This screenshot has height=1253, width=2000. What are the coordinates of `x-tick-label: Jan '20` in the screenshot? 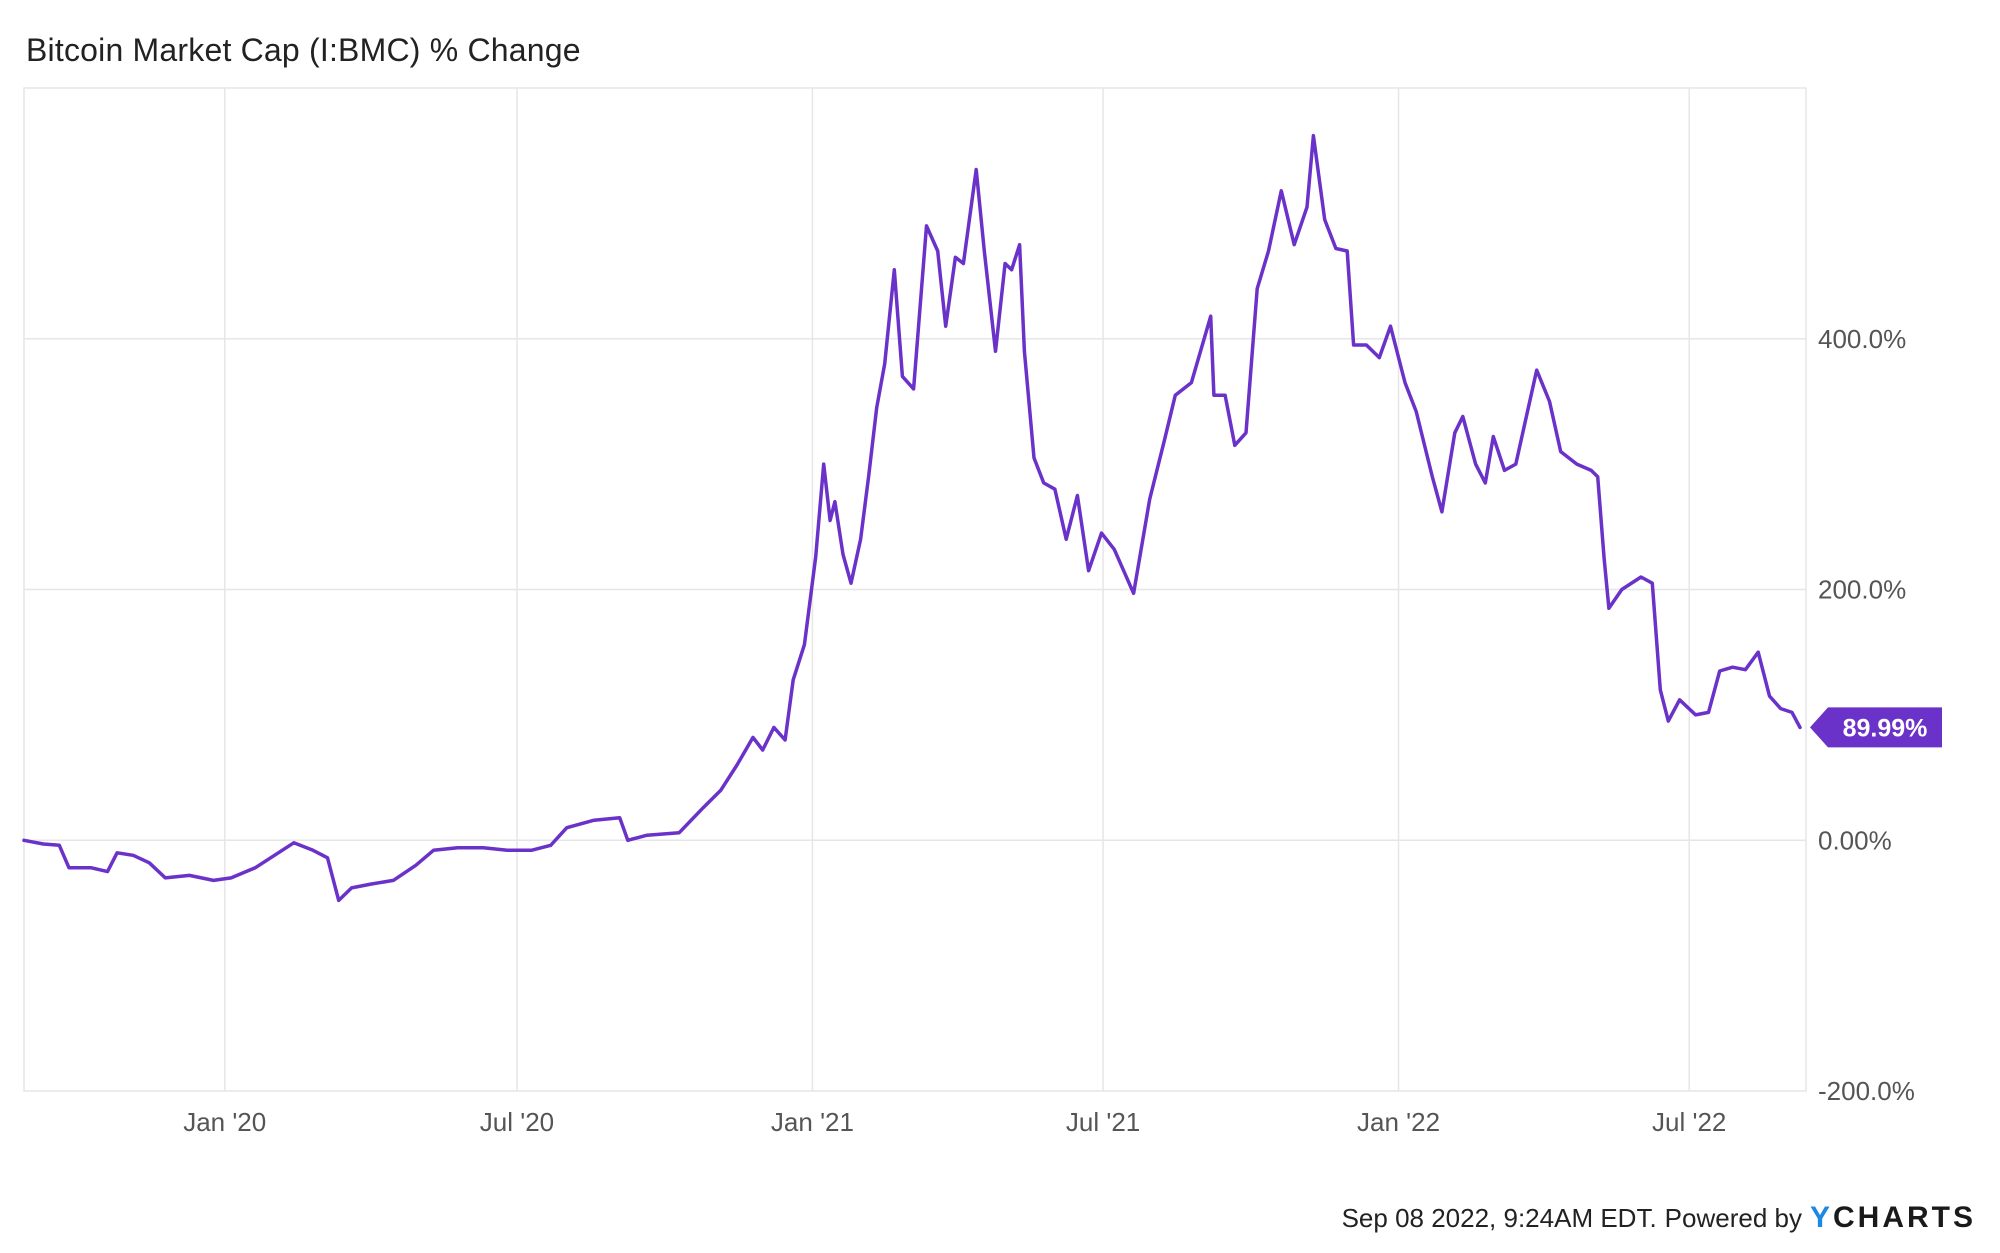 It's located at (224, 1122).